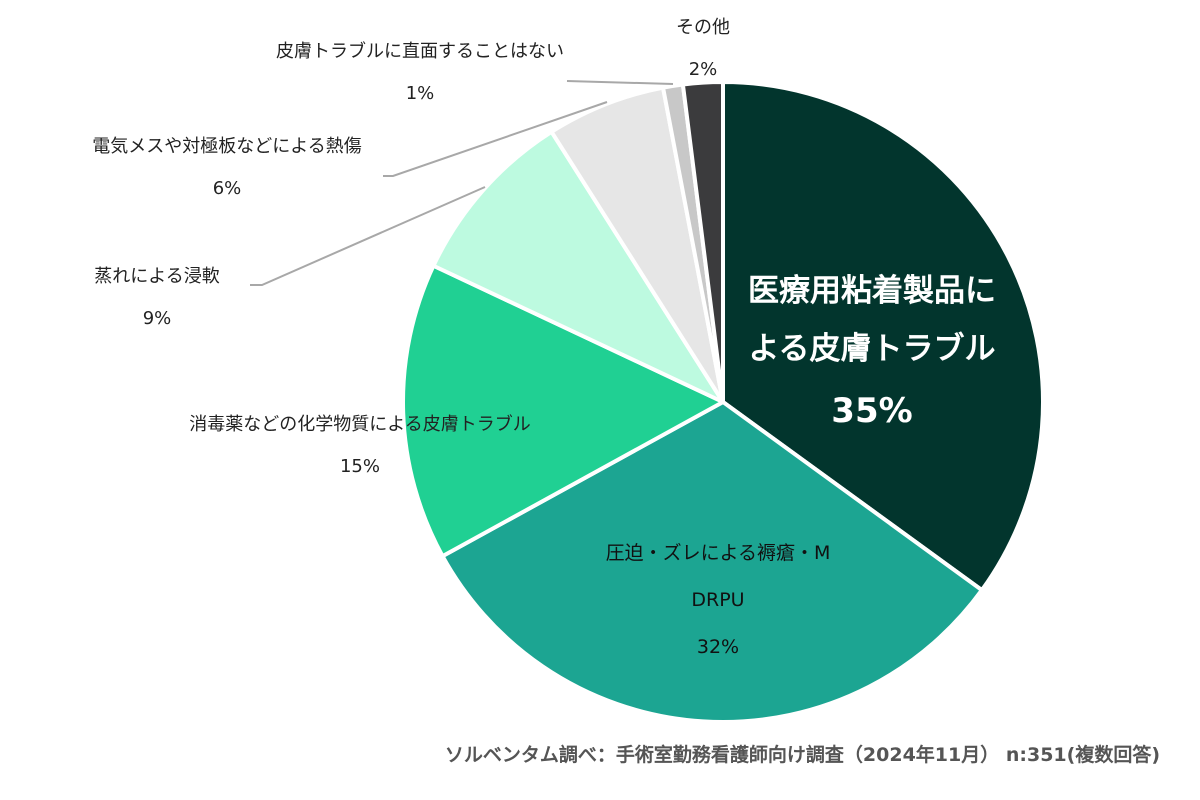 The height and width of the screenshot is (800, 1200). What do you see at coordinates (718, 600) in the screenshot?
I see `slice-label-1: 圧迫・ズレによる褥瘡・MDRPU 32%` at bounding box center [718, 600].